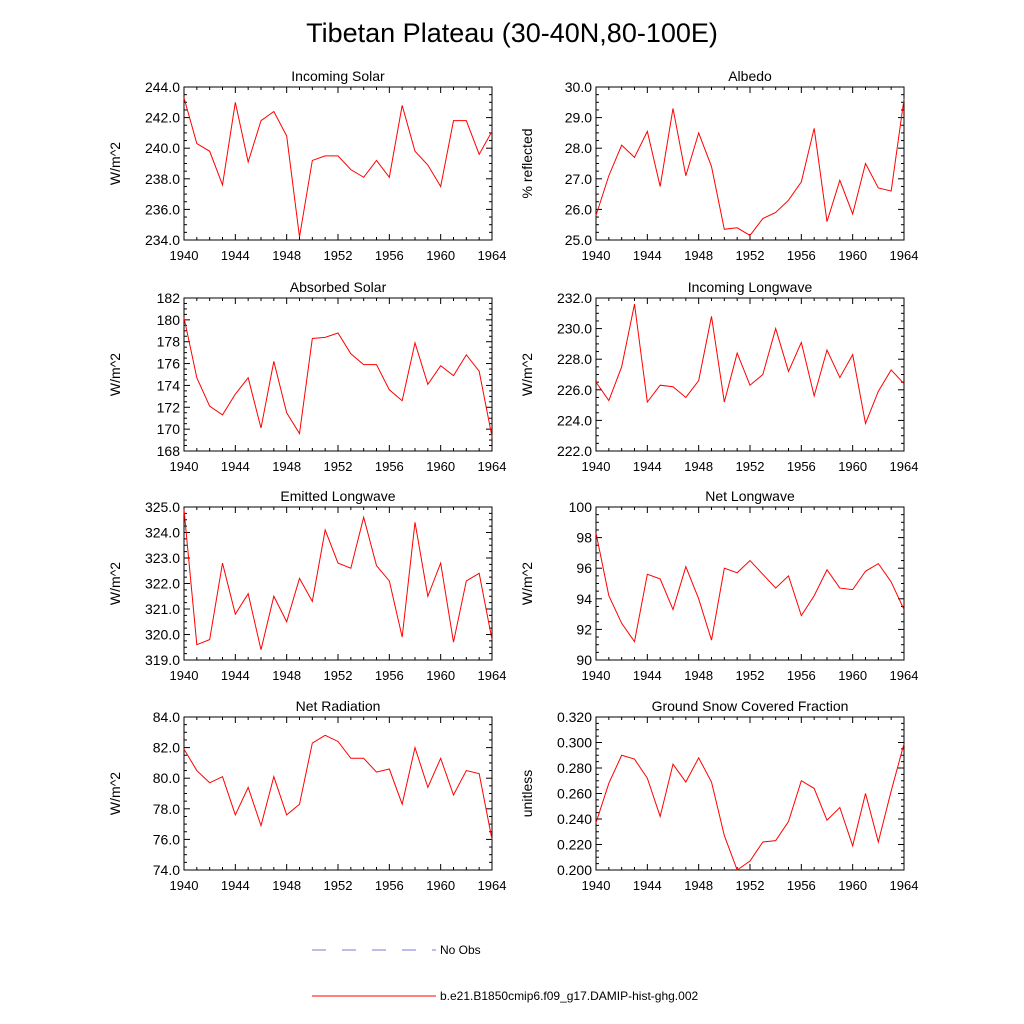 This screenshot has height=1024, width=1024. What do you see at coordinates (574, 845) in the screenshot?
I see `chart-ground-snow-covered-fraction-ytick-label: 0.220` at bounding box center [574, 845].